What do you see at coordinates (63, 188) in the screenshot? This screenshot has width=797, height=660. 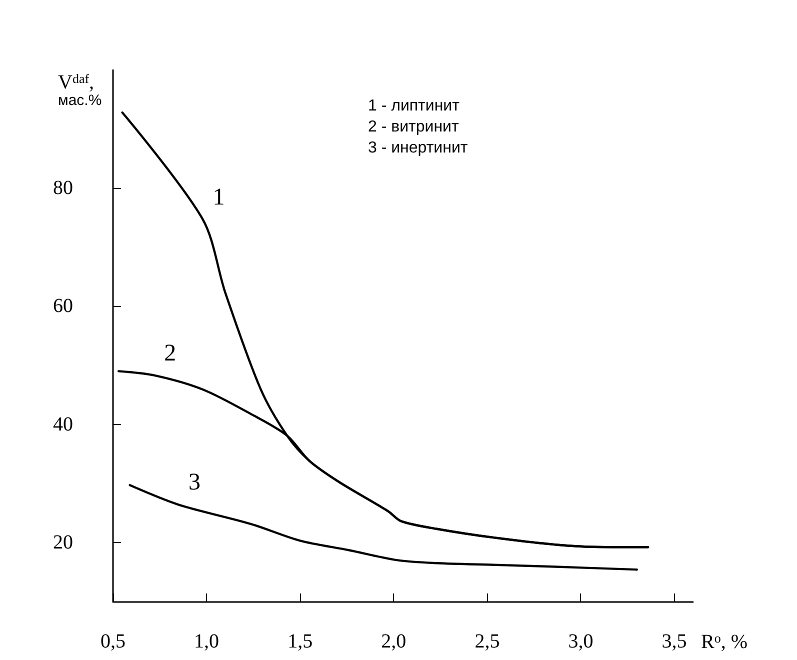 I see `y-tick-label: 80` at bounding box center [63, 188].